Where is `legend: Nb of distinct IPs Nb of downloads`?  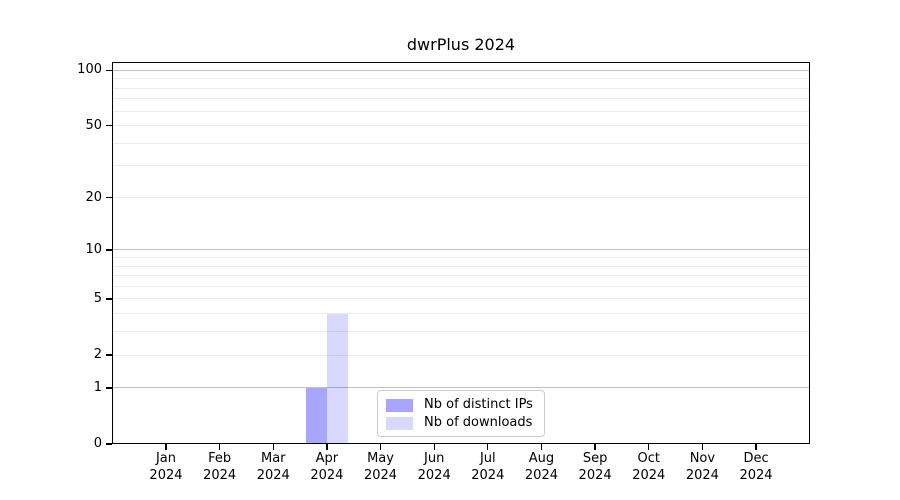
legend: Nb of distinct IPs Nb of downloads is located at coordinates (461, 413).